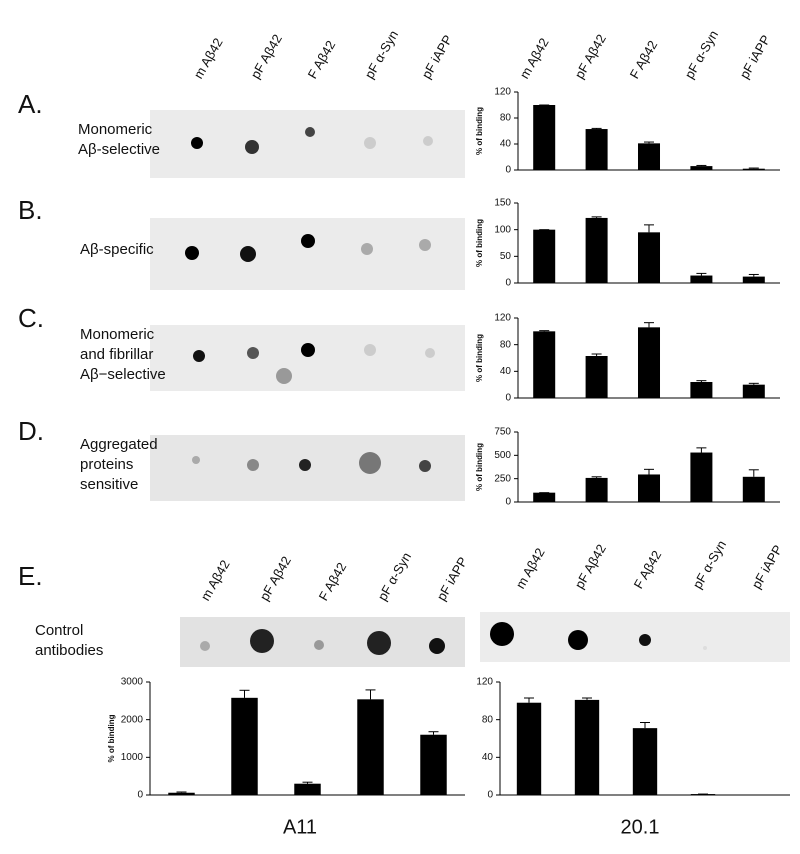  What do you see at coordinates (31, 318) in the screenshot?
I see `panel-label: C.` at bounding box center [31, 318].